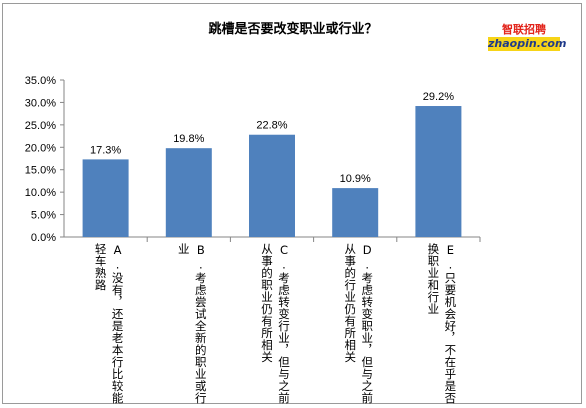 The width and height of the screenshot is (586, 408). What do you see at coordinates (350, 303) in the screenshot?
I see `category-label-line: 从事的行业仍有所相关` at bounding box center [350, 303].